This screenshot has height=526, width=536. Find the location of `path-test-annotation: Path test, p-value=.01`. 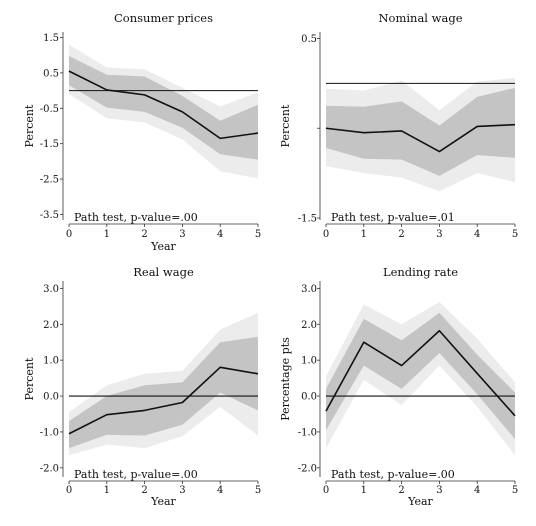

path-test-annotation: Path test, p-value=.01 is located at coordinates (393, 217).